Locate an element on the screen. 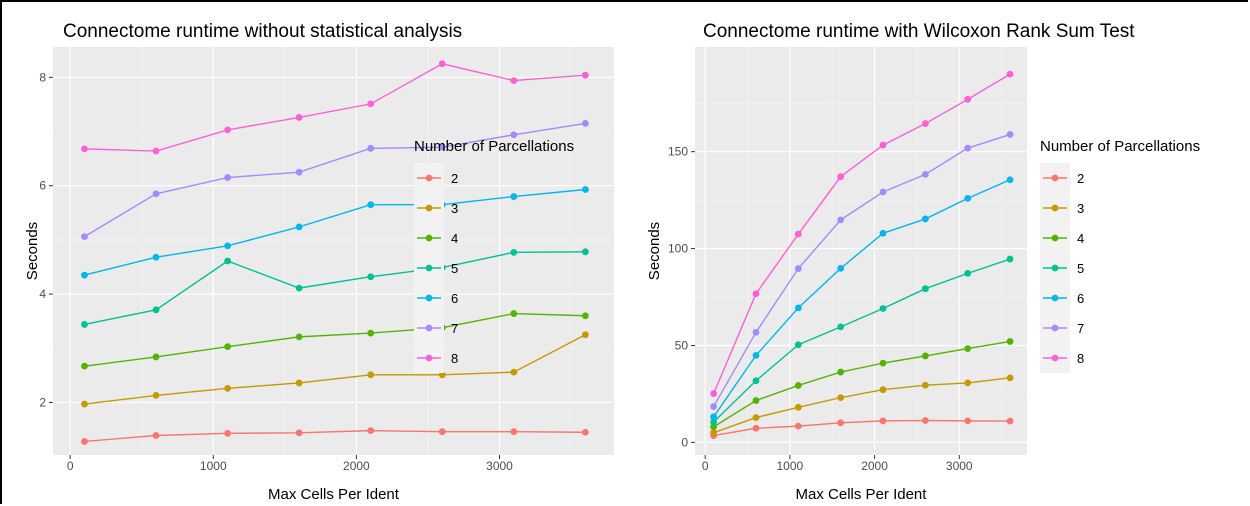 The image size is (1250, 506). x-axis-label: Max Cells Per Ident is located at coordinates (862, 494).